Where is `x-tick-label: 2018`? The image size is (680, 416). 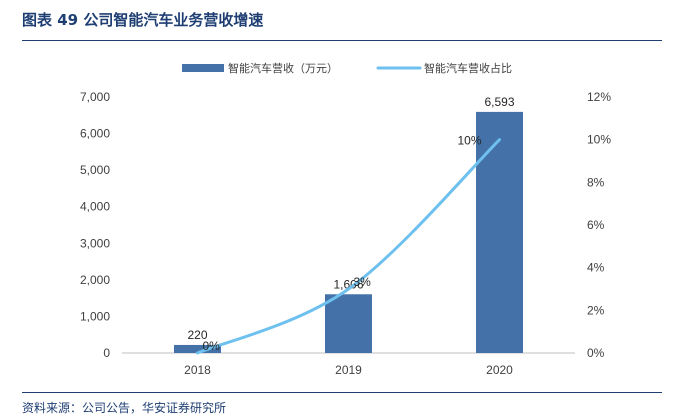
x-tick-label: 2018 is located at coordinates (197, 370).